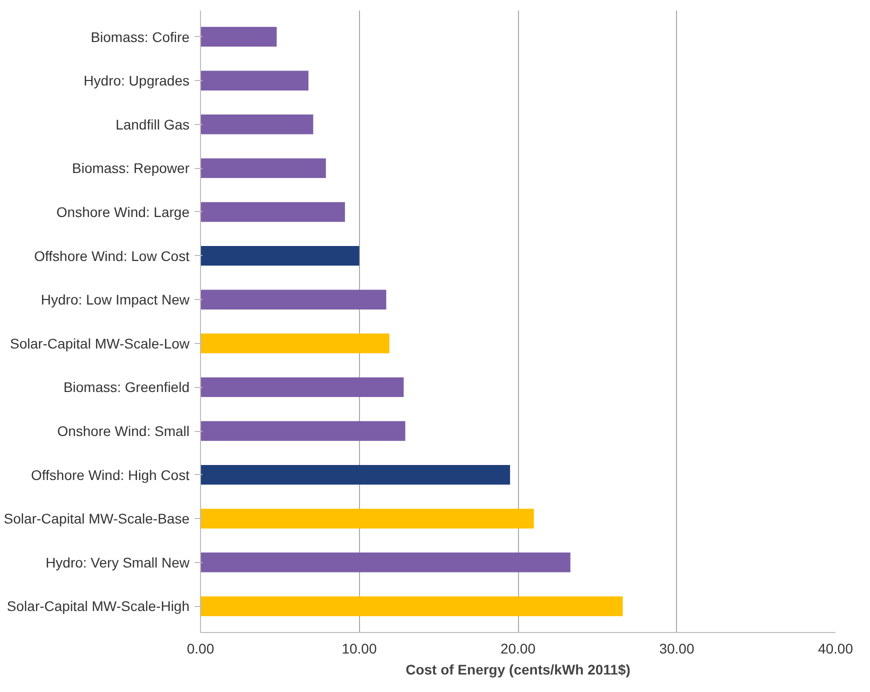 The image size is (870, 692). What do you see at coordinates (118, 562) in the screenshot?
I see `y-tick-label: Hydro: Very Small New` at bounding box center [118, 562].